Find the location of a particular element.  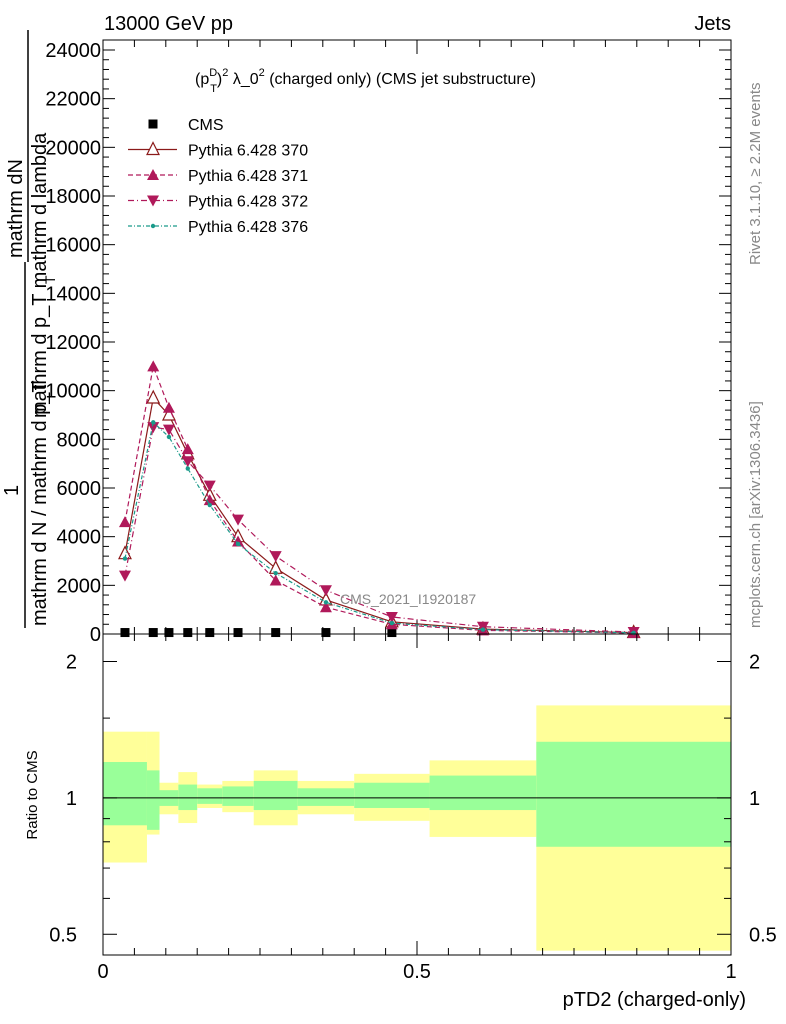

ratio-y-tick-label-right: 0.5 is located at coordinates (763, 935).